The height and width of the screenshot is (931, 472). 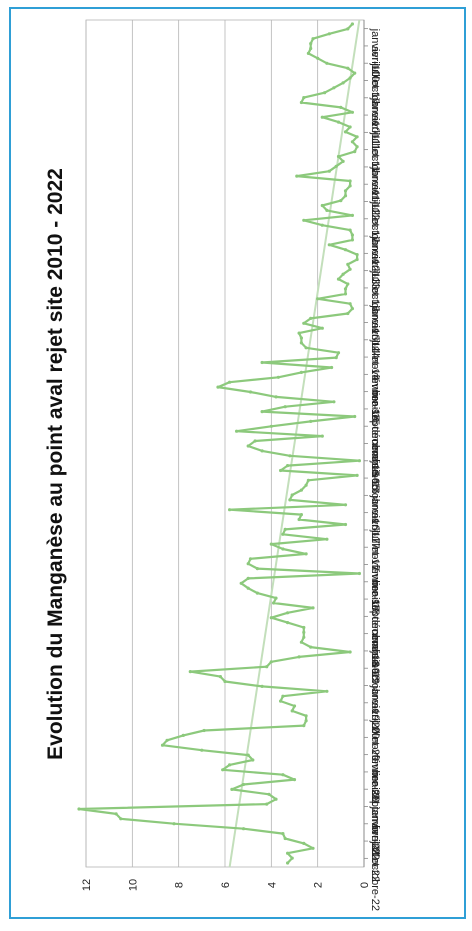 What do you see at coordinates (375, 397) in the screenshot?
I see `date-tick-label: février-15` at bounding box center [375, 397].